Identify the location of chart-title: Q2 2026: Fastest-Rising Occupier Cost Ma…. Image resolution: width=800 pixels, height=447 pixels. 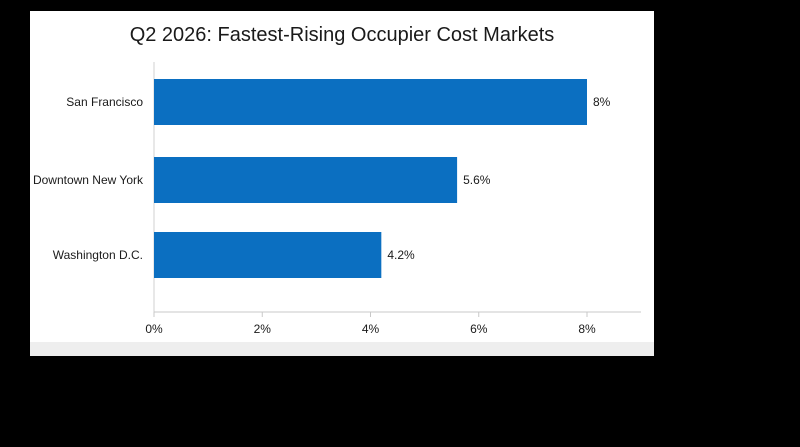
(342, 35).